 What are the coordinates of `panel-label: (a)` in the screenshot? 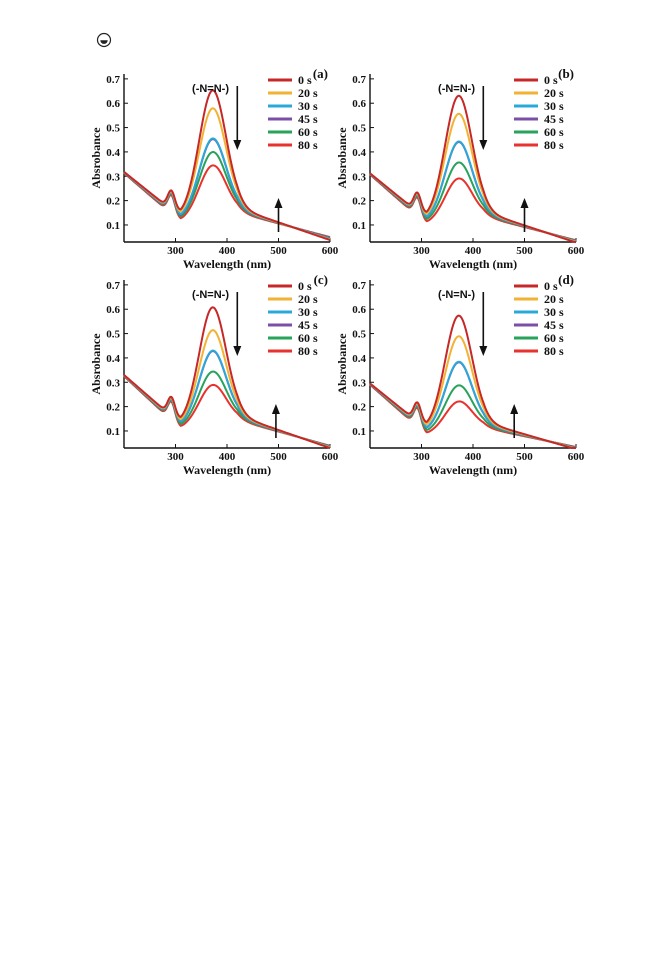 It's located at (320, 73).